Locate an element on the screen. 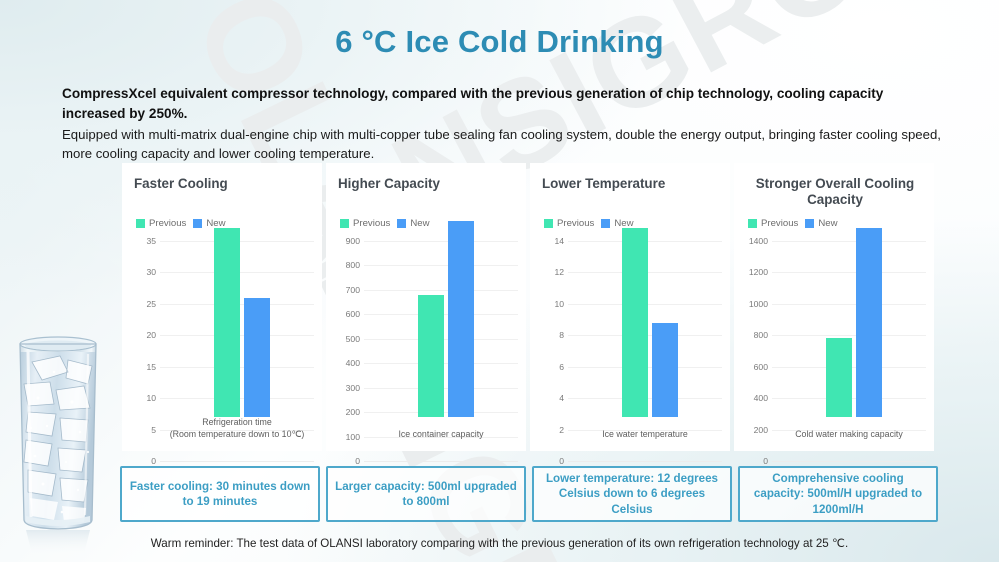 The height and width of the screenshot is (562, 999). y-axis-tick-label: 900 is located at coordinates (352, 241).